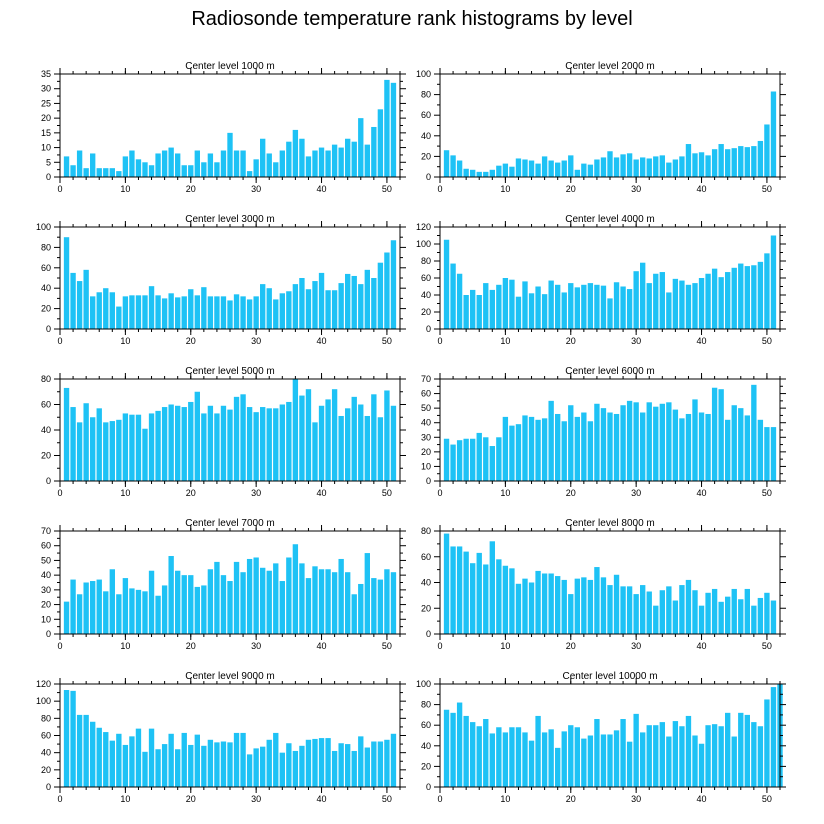  Describe the element at coordinates (48, 787) in the screenshot. I see `y-tick-label: 0` at that location.